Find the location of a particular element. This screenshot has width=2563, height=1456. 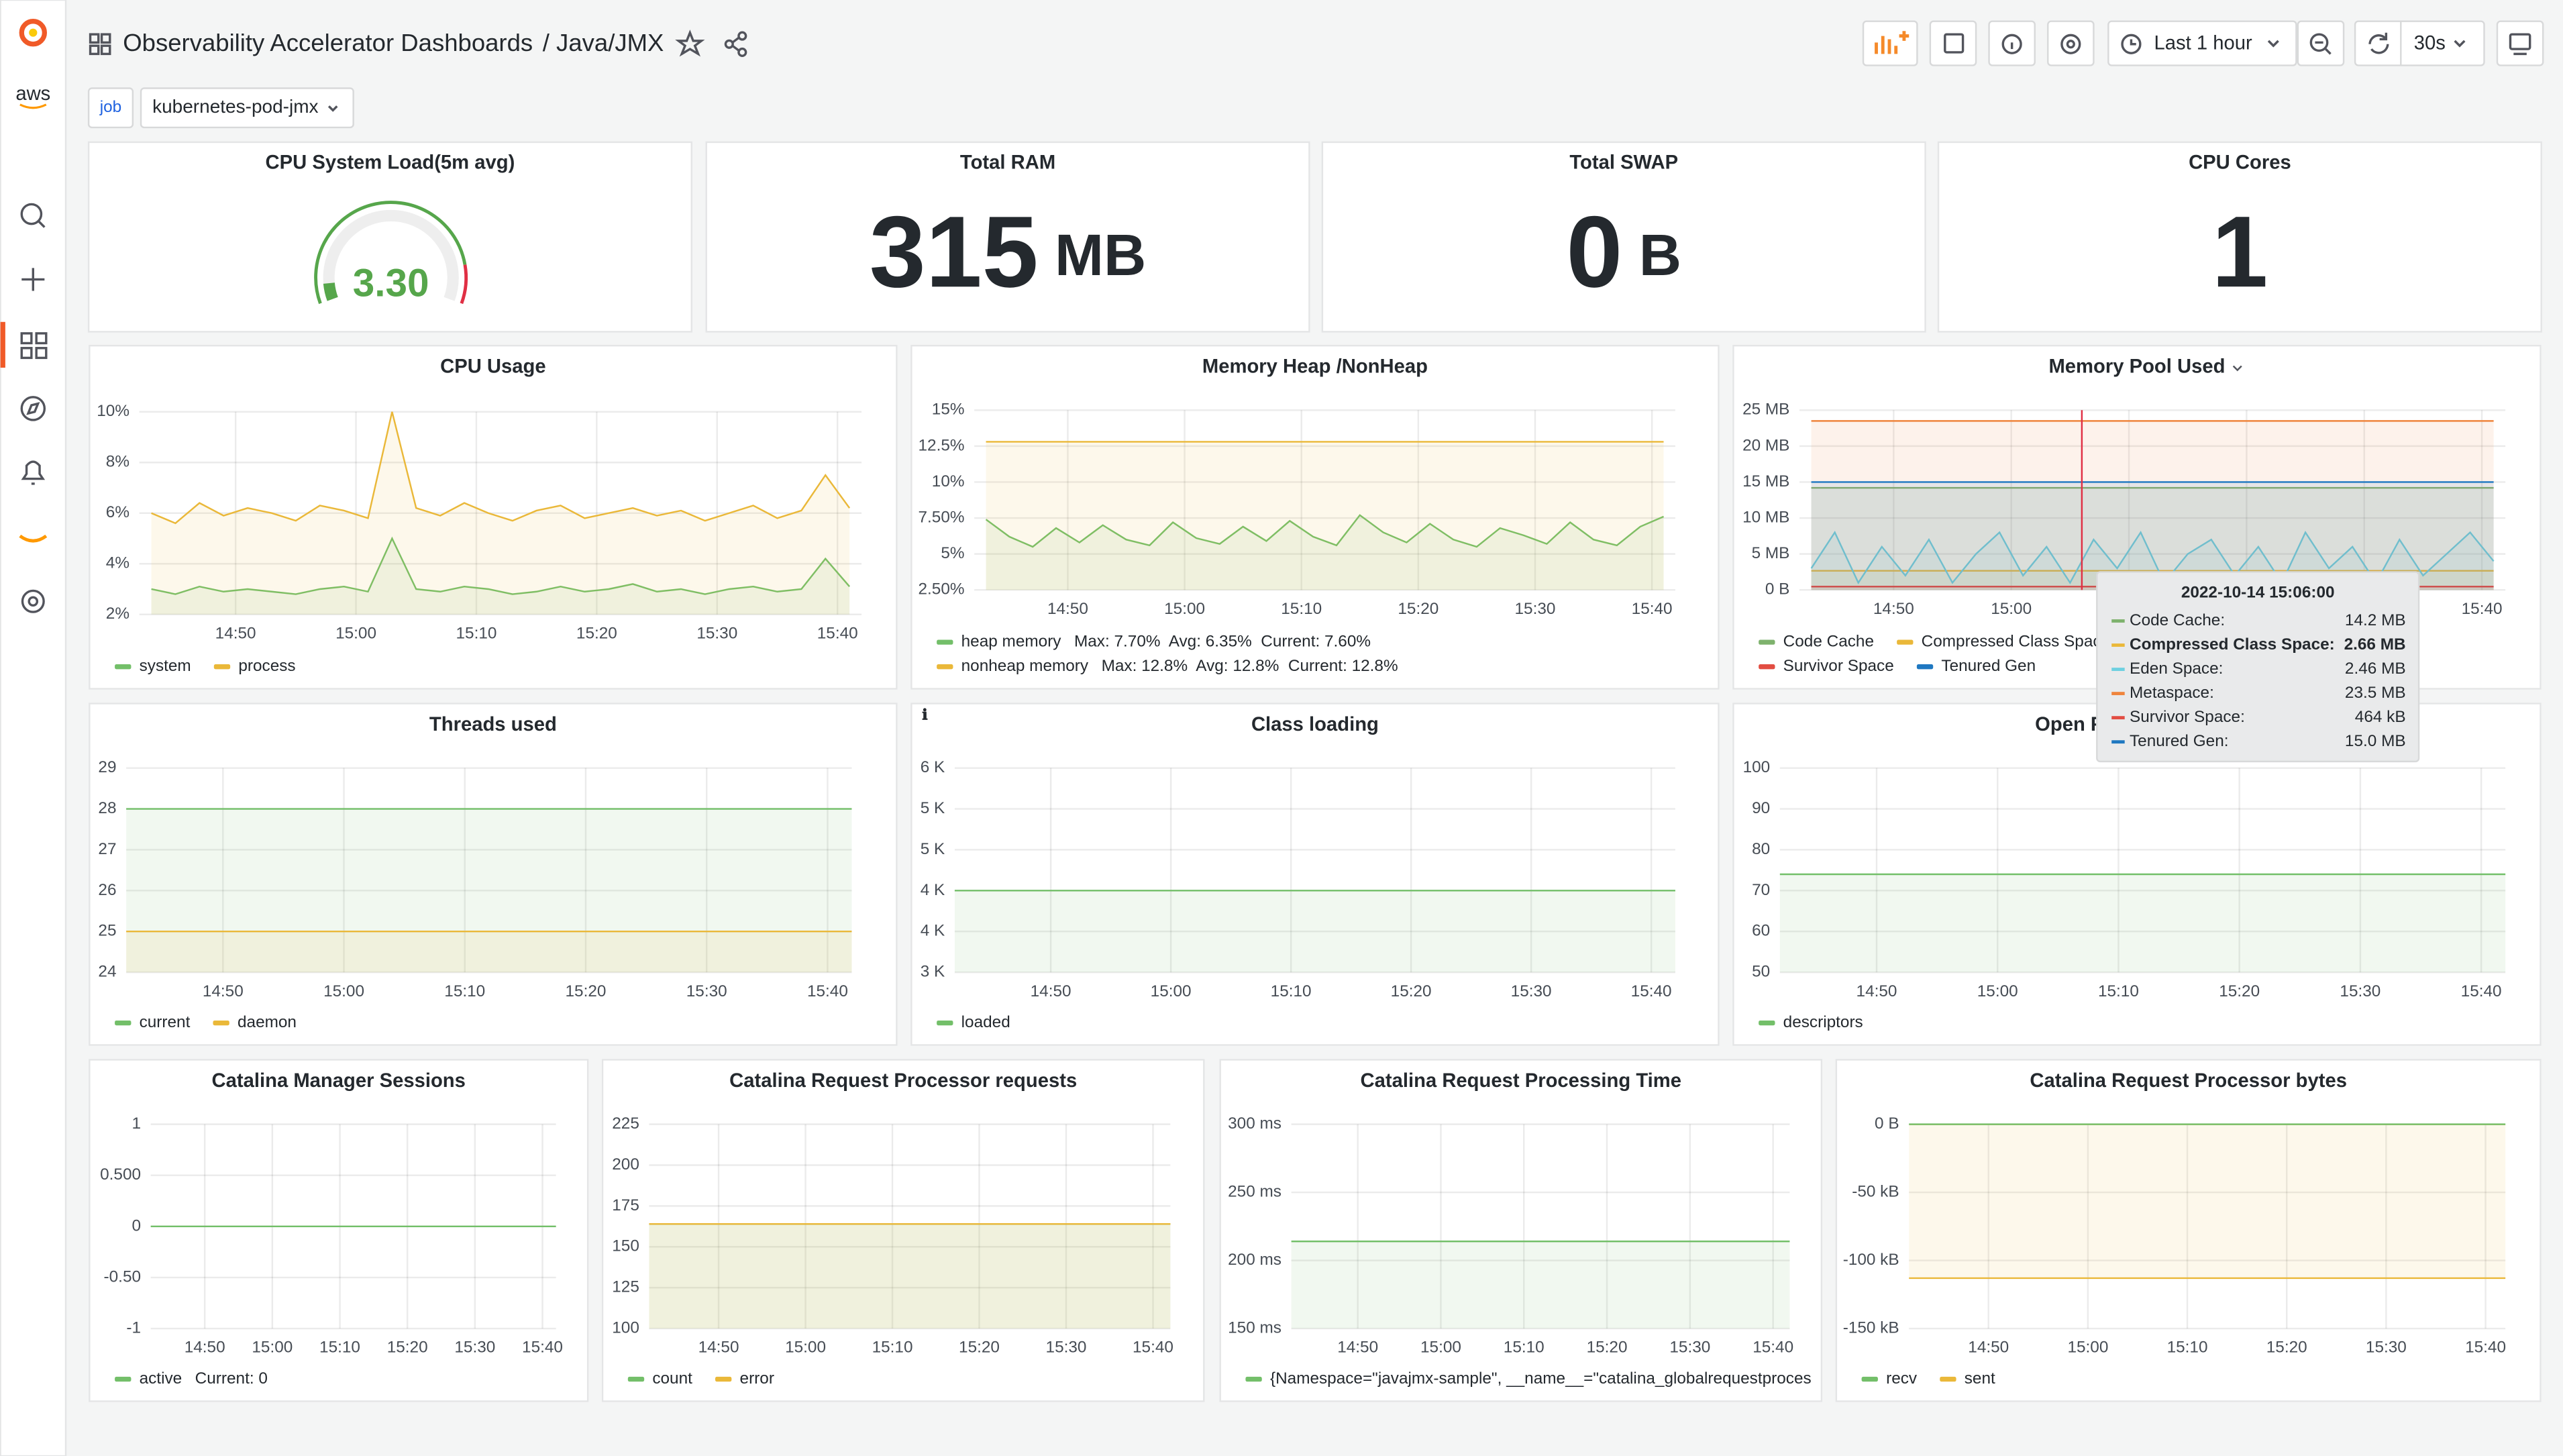

legend-item: error is located at coordinates (745, 1379).